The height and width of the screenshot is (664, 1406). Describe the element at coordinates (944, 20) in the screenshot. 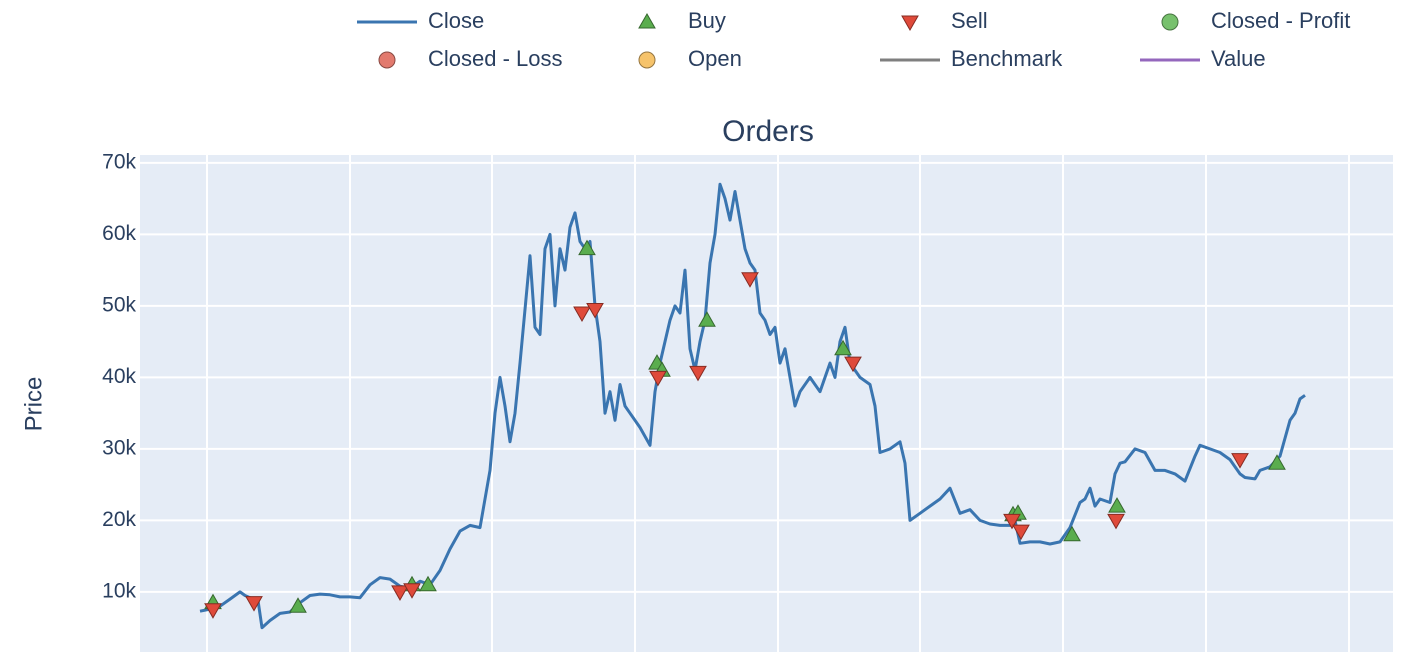

I see `legend-item: Sell` at that location.